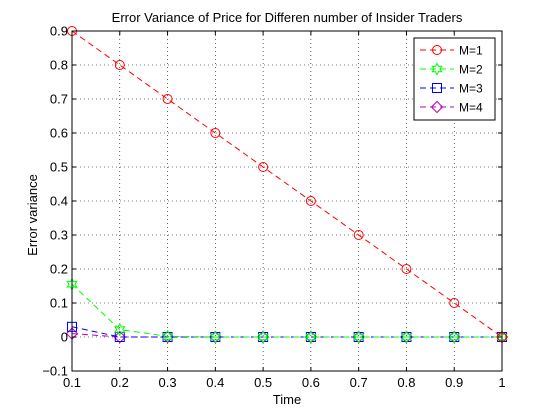  What do you see at coordinates (471, 108) in the screenshot?
I see `legend-label: M=4` at bounding box center [471, 108].